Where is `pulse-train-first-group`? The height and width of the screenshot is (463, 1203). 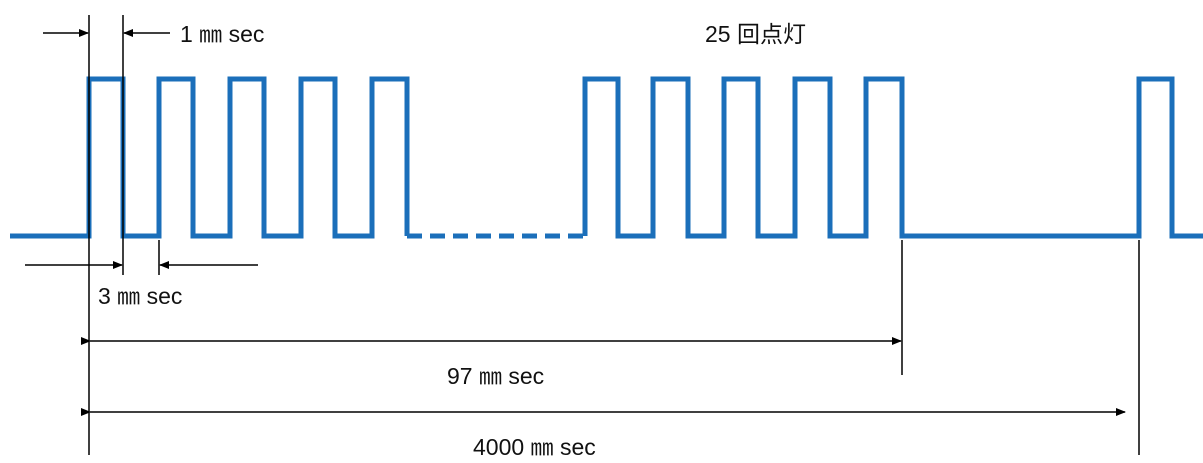
pulse-train-first-group is located at coordinates (210, 157).